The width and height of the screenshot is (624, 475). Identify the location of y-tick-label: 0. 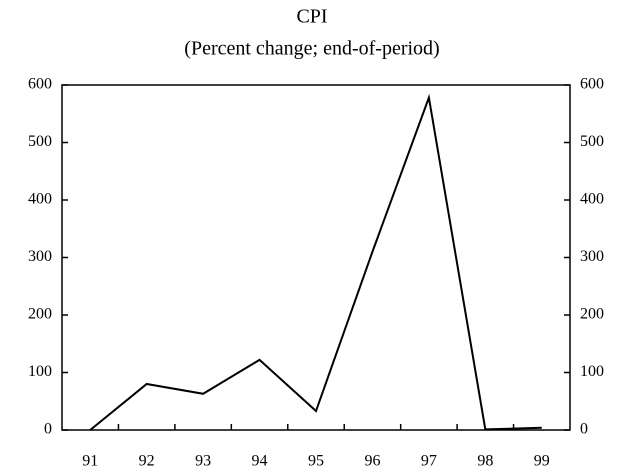
(48, 429).